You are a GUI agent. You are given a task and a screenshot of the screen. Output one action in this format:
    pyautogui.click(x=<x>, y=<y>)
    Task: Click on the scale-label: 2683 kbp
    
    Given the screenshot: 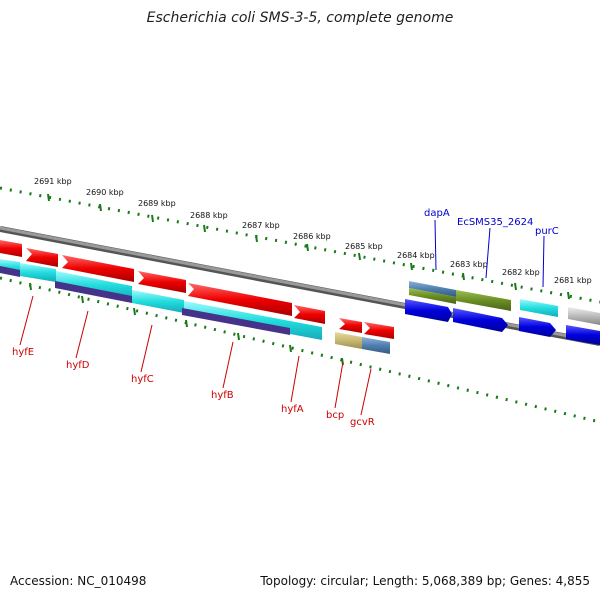 What is the action you would take?
    pyautogui.click(x=469, y=264)
    